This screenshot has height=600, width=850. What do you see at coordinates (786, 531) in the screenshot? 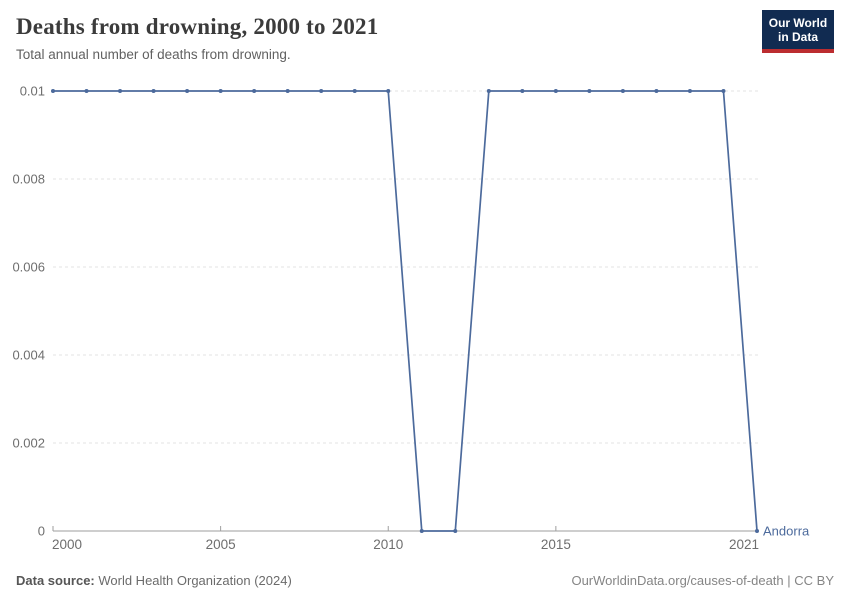
I see `entity-label: Andorra` at bounding box center [786, 531].